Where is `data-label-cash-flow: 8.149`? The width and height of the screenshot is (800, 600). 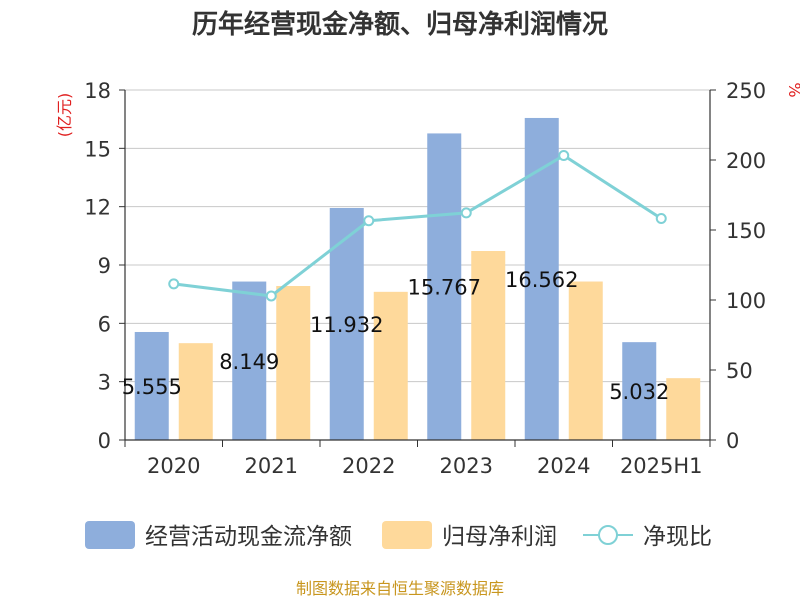
data-label-cash-flow: 8.149 is located at coordinates (249, 362).